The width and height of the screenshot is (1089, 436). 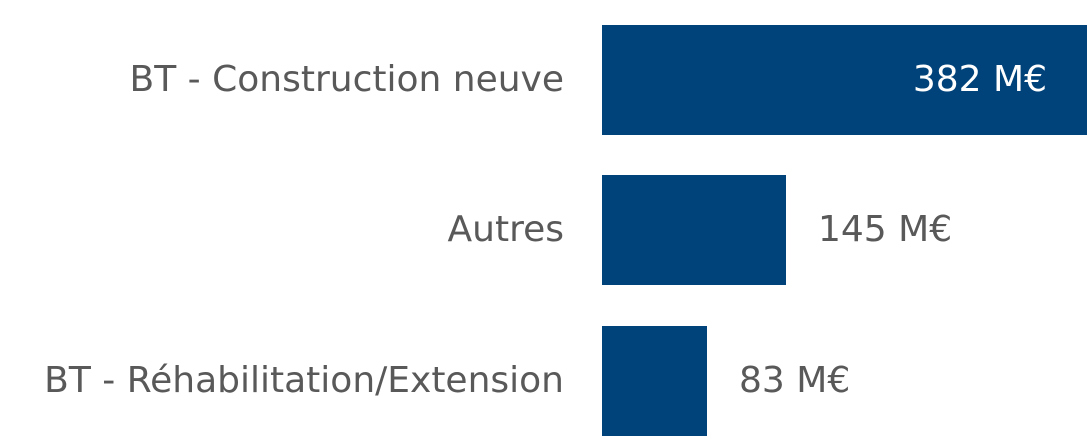 I want to click on value-label: 83 M€, so click(x=795, y=380).